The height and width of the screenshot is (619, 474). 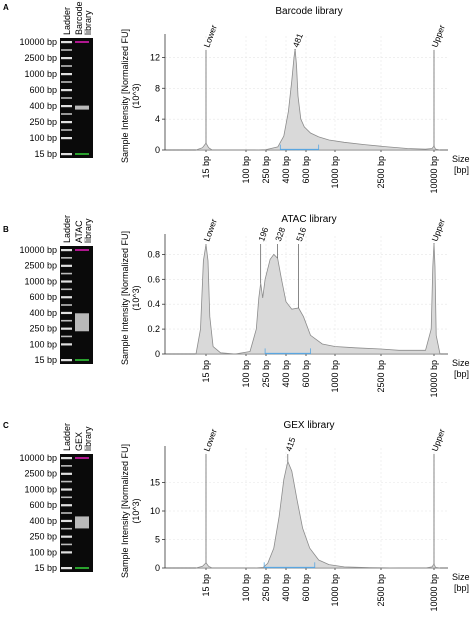 What do you see at coordinates (155, 511) in the screenshot?
I see `y-tick-label: 10` at bounding box center [155, 511].